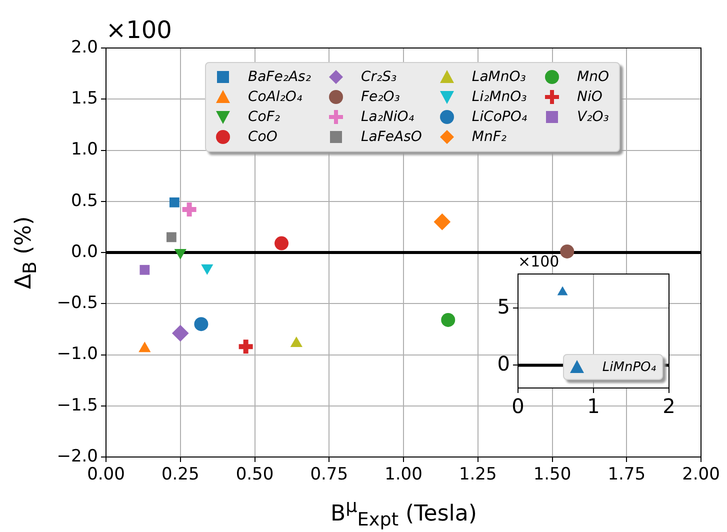  I want to click on x-tick-label: 2.00, so click(701, 474).